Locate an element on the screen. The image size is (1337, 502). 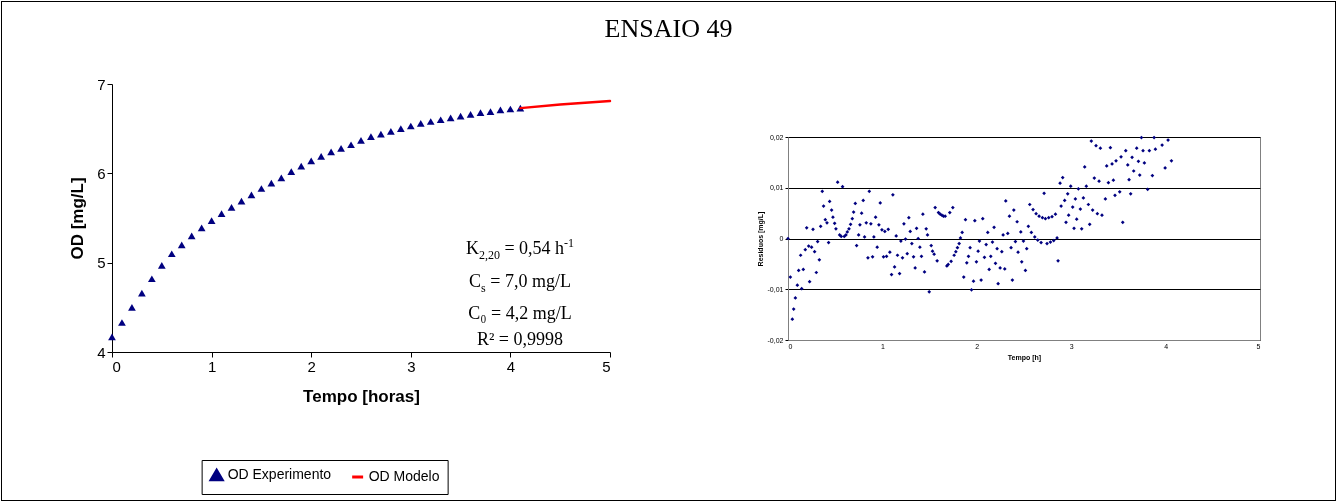
y-axis-title: OD [mg/L] is located at coordinates (78, 218).